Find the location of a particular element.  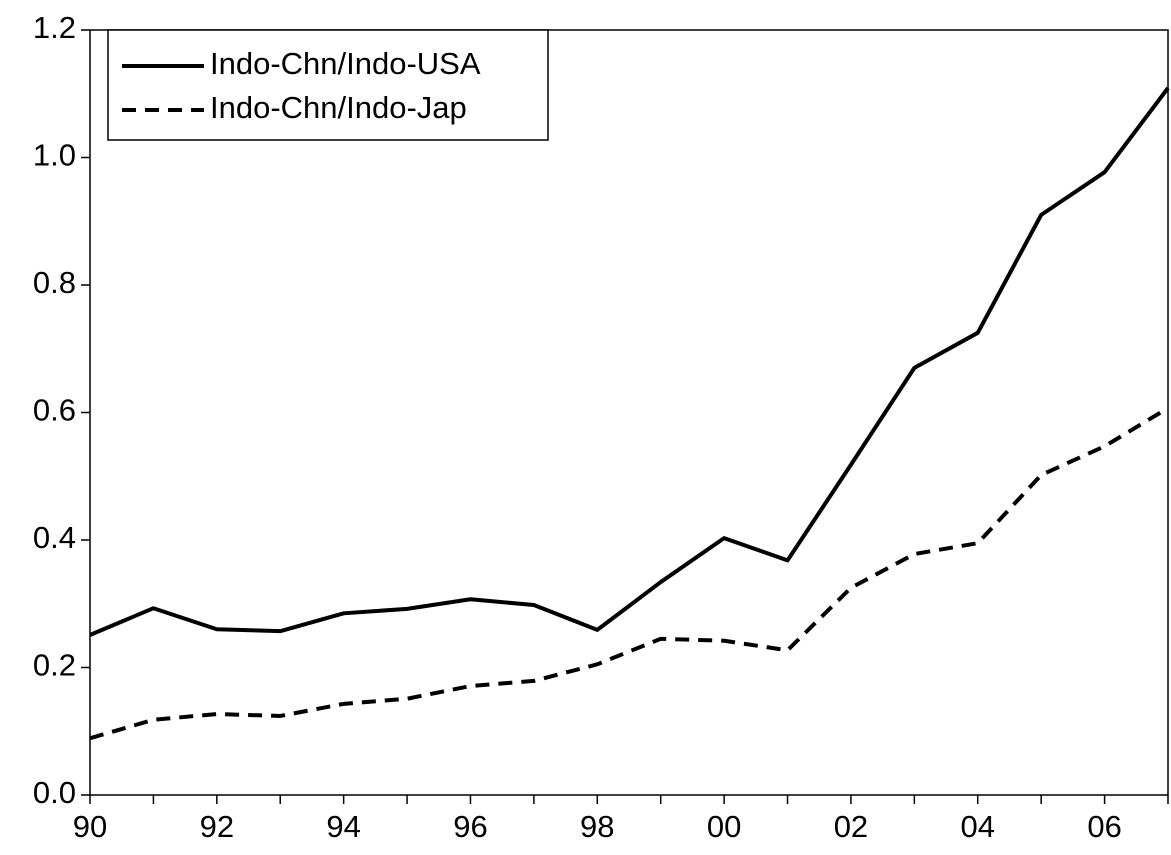

y-tick-label: 0.0 is located at coordinates (54, 792).